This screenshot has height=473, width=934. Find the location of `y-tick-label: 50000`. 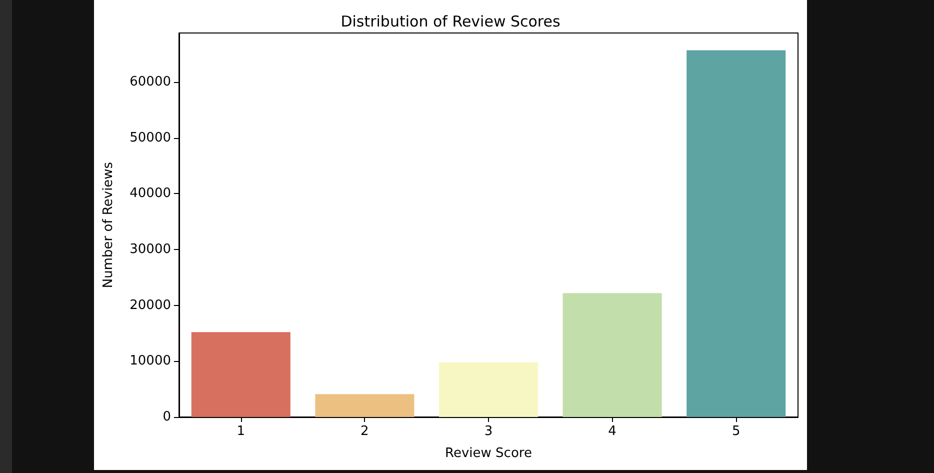

y-tick-label: 50000 is located at coordinates (150, 138).